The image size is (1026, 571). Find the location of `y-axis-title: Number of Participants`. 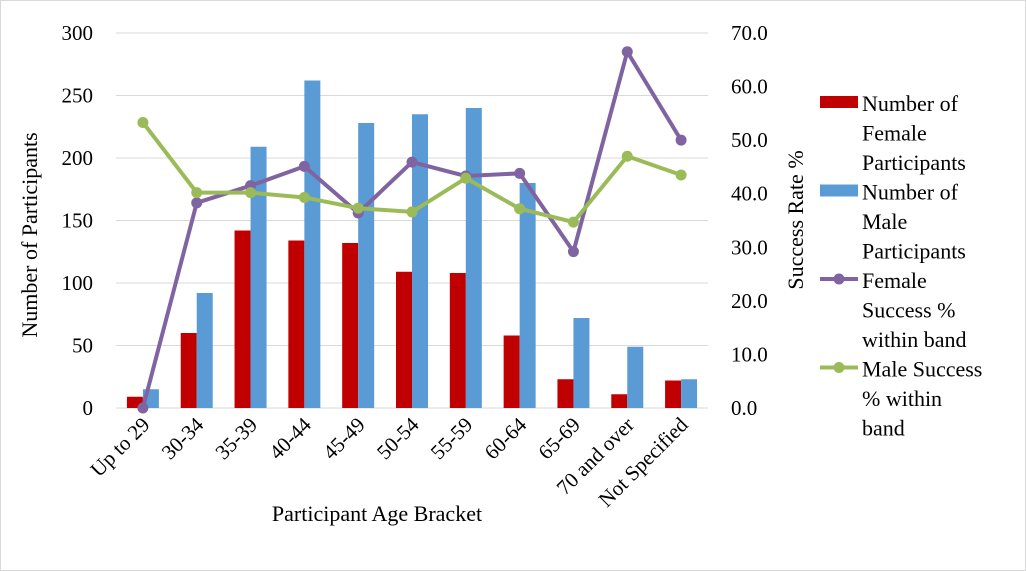

y-axis-title: Number of Participants is located at coordinates (29, 234).